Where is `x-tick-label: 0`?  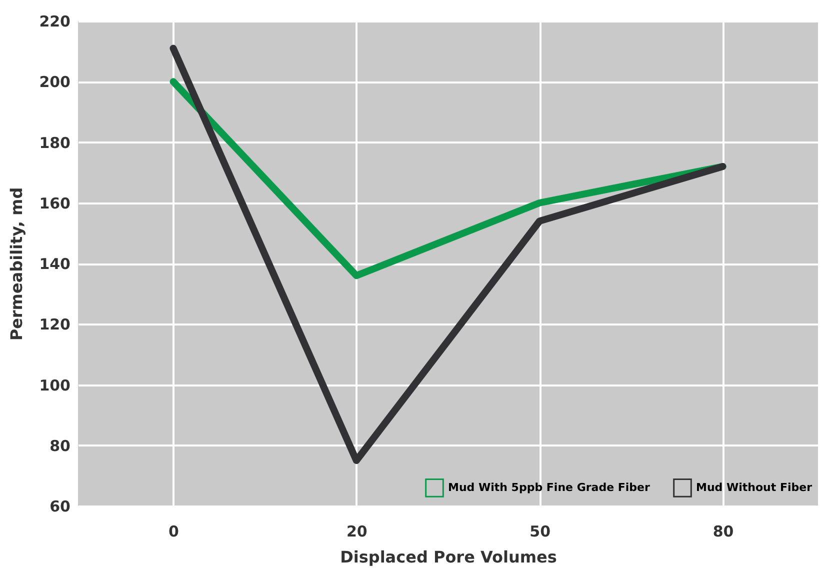
x-tick-label: 0 is located at coordinates (173, 531).